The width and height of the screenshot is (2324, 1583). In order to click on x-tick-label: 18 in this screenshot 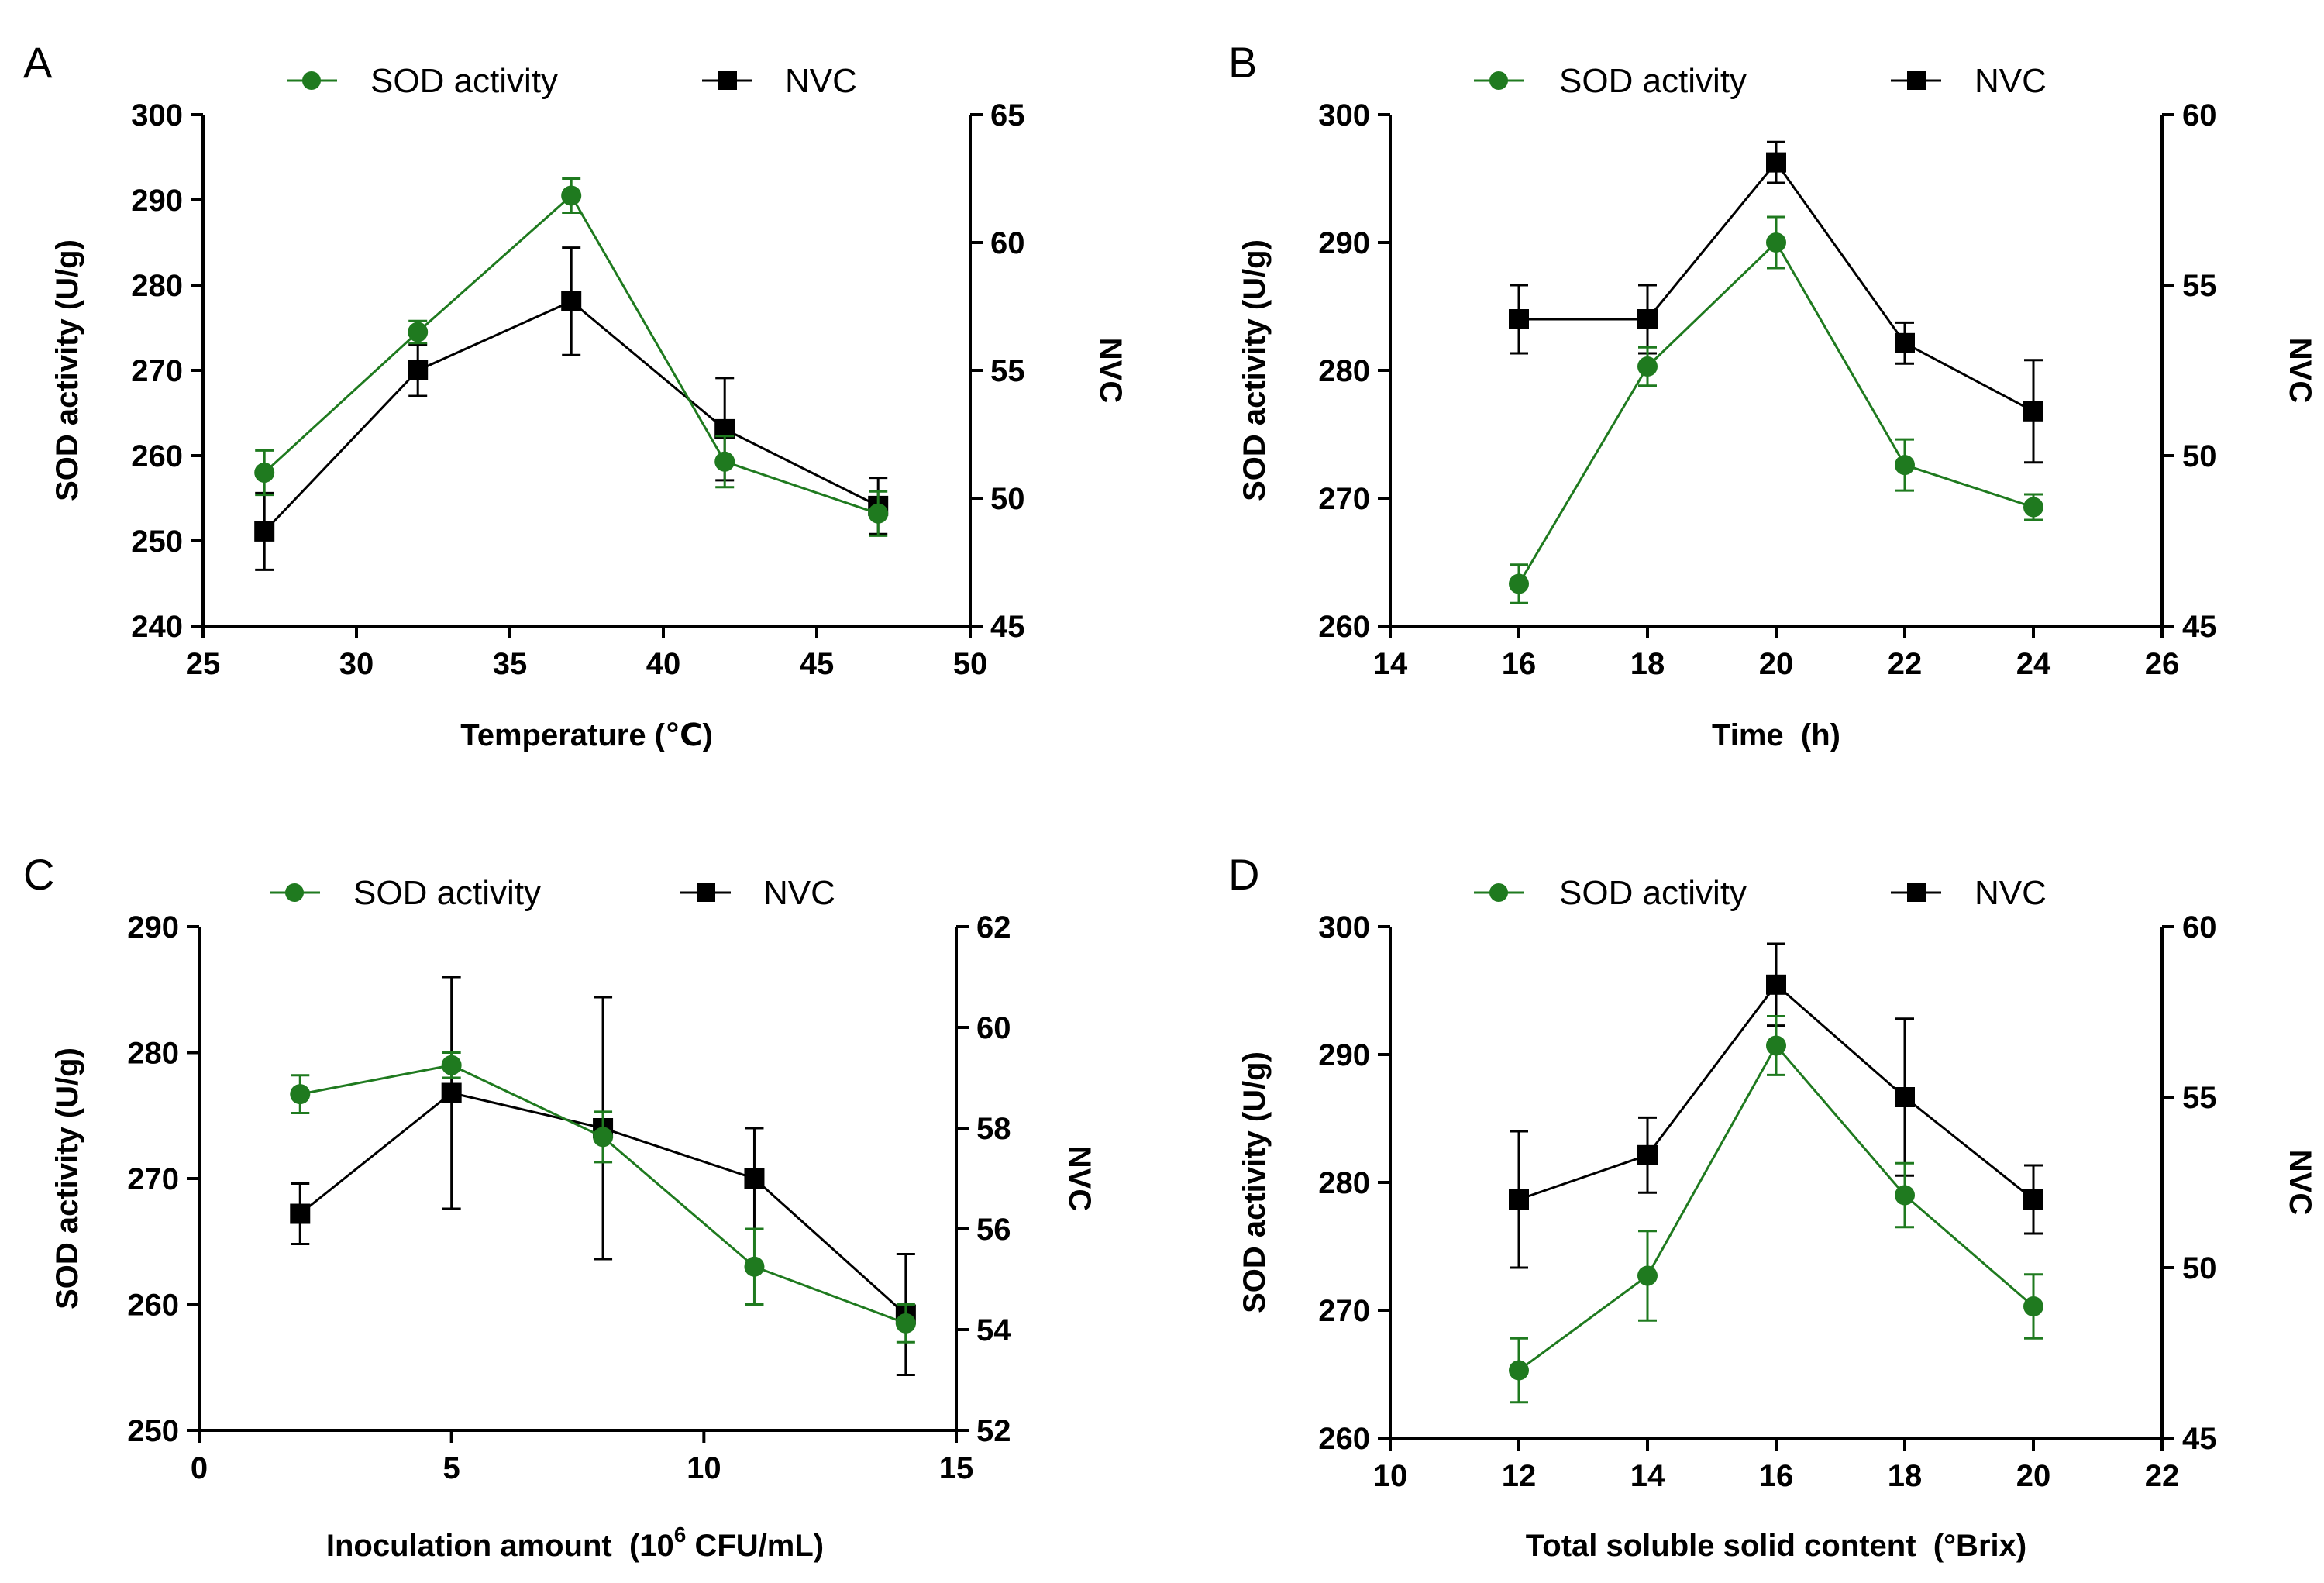, I will do `click(1906, 1476)`.